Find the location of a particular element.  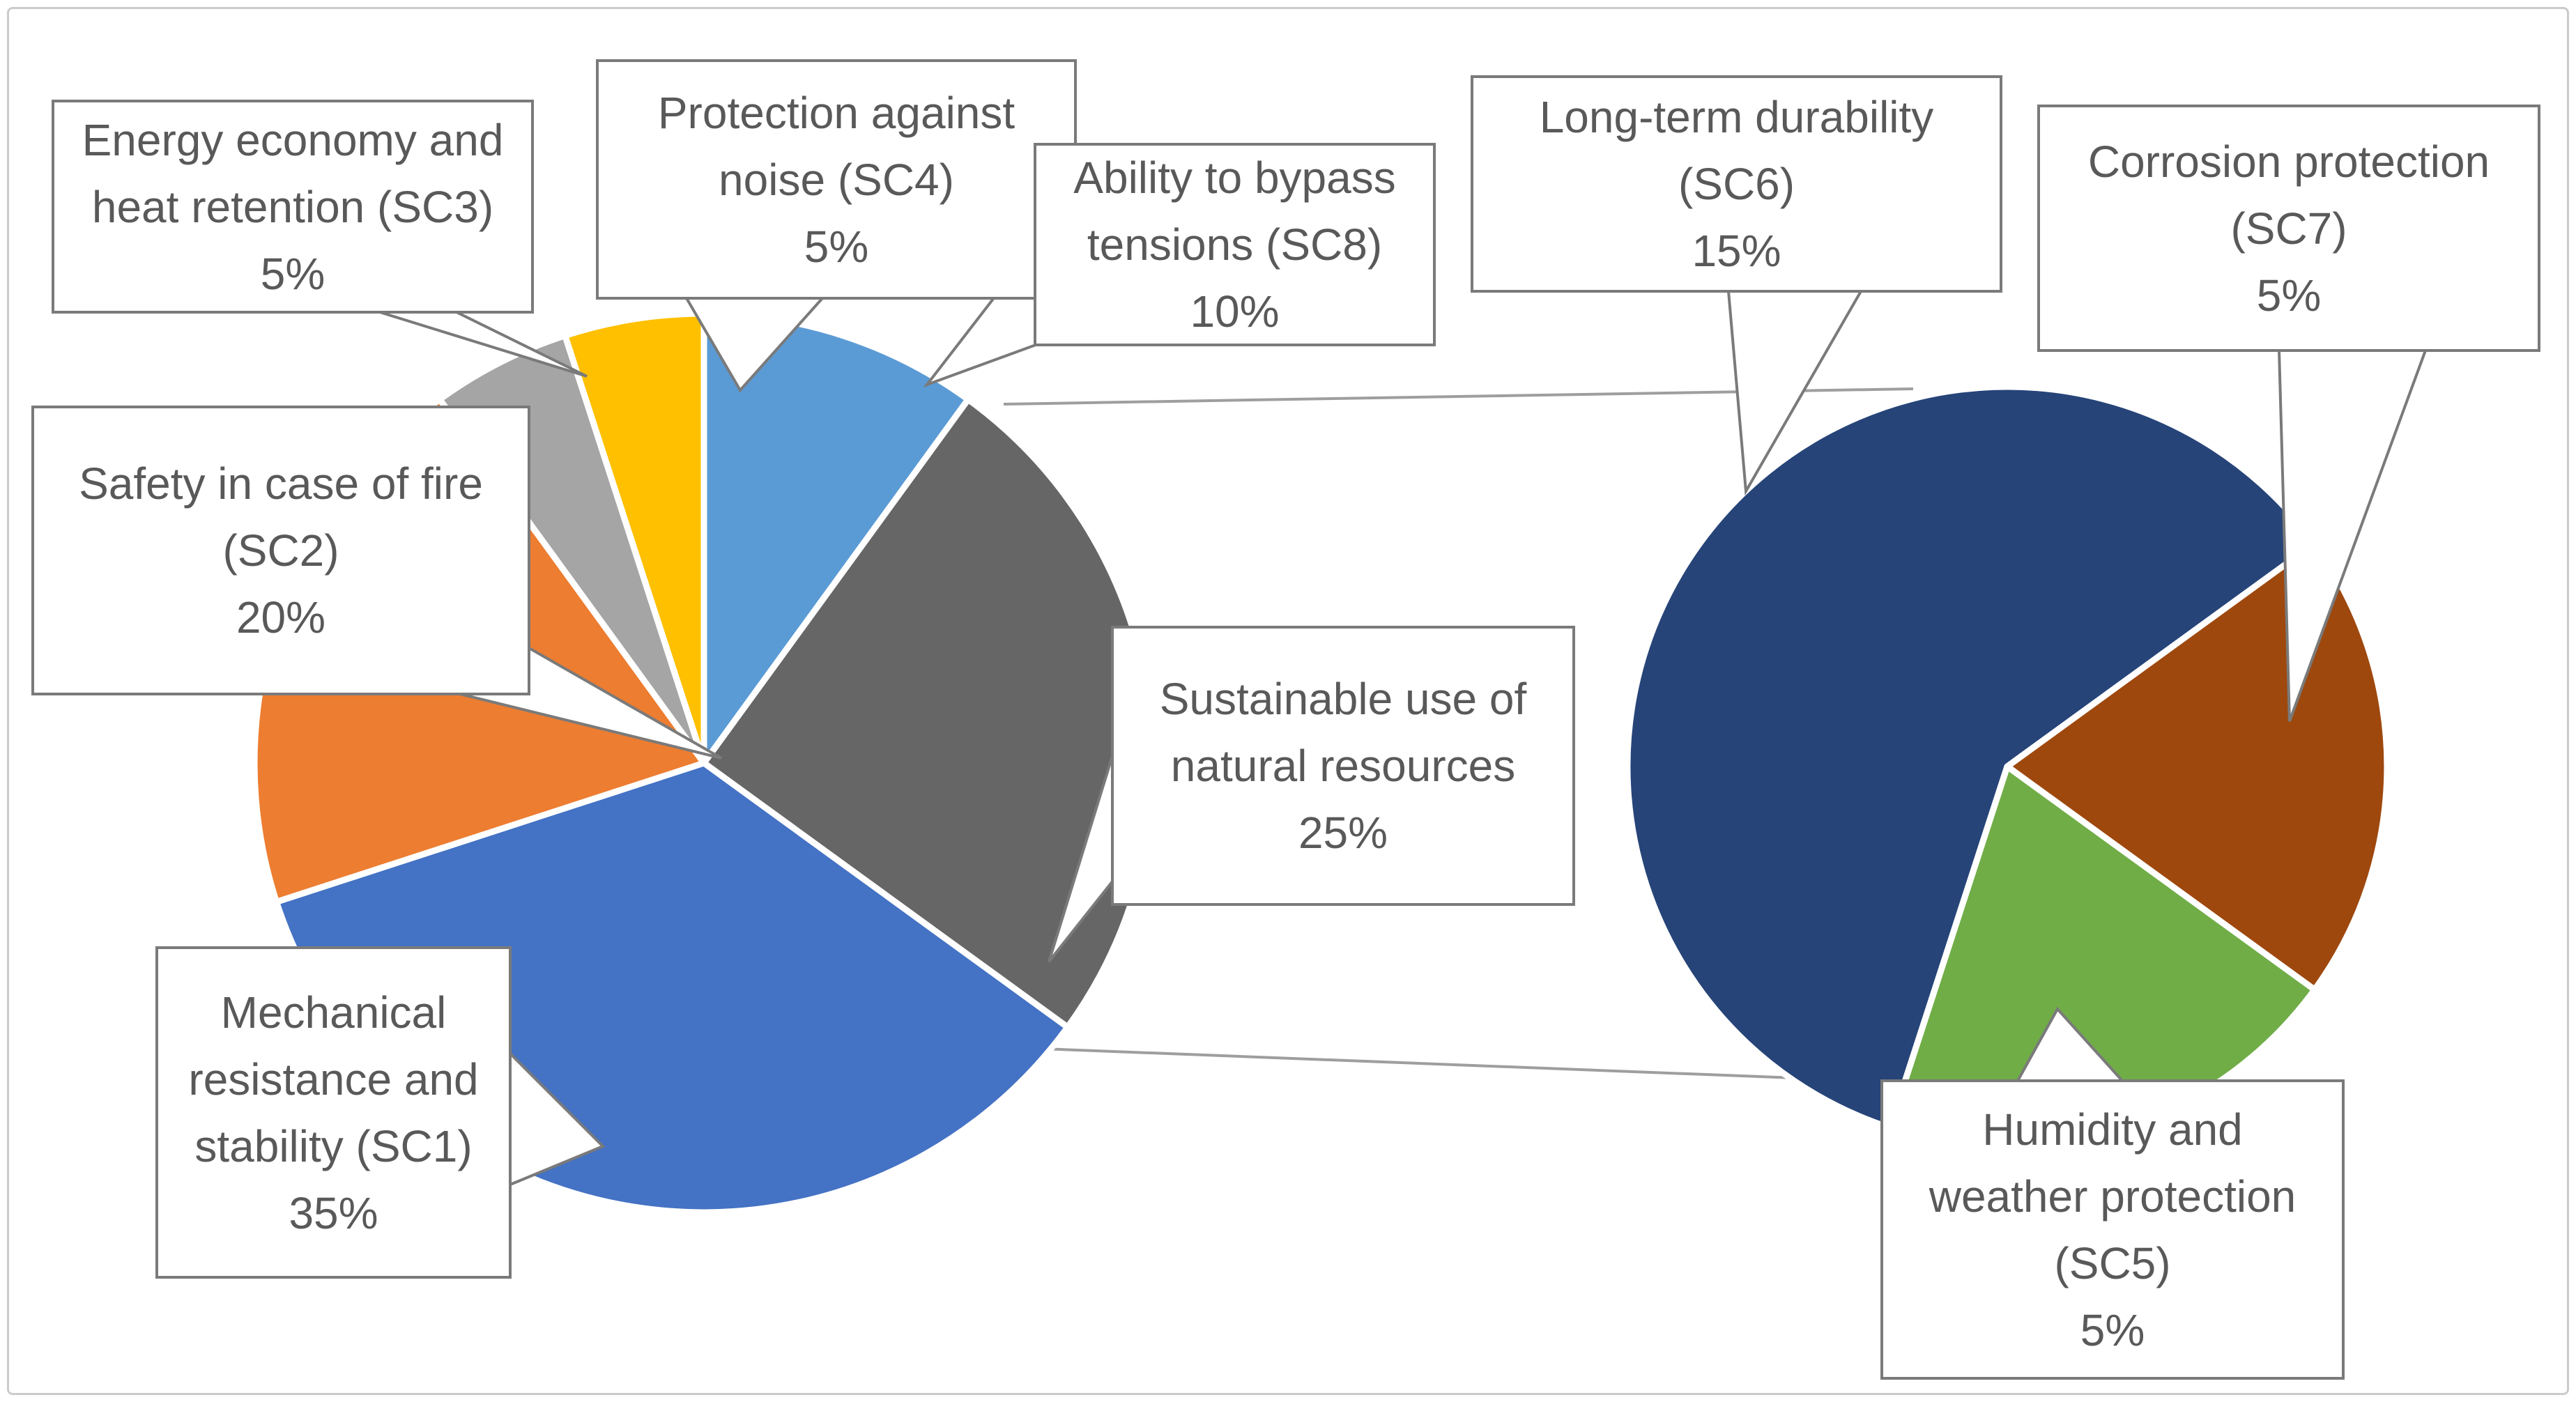

callout-corrosion-sc7: Corrosion protection (SC7) 5% is located at coordinates (2288, 228).